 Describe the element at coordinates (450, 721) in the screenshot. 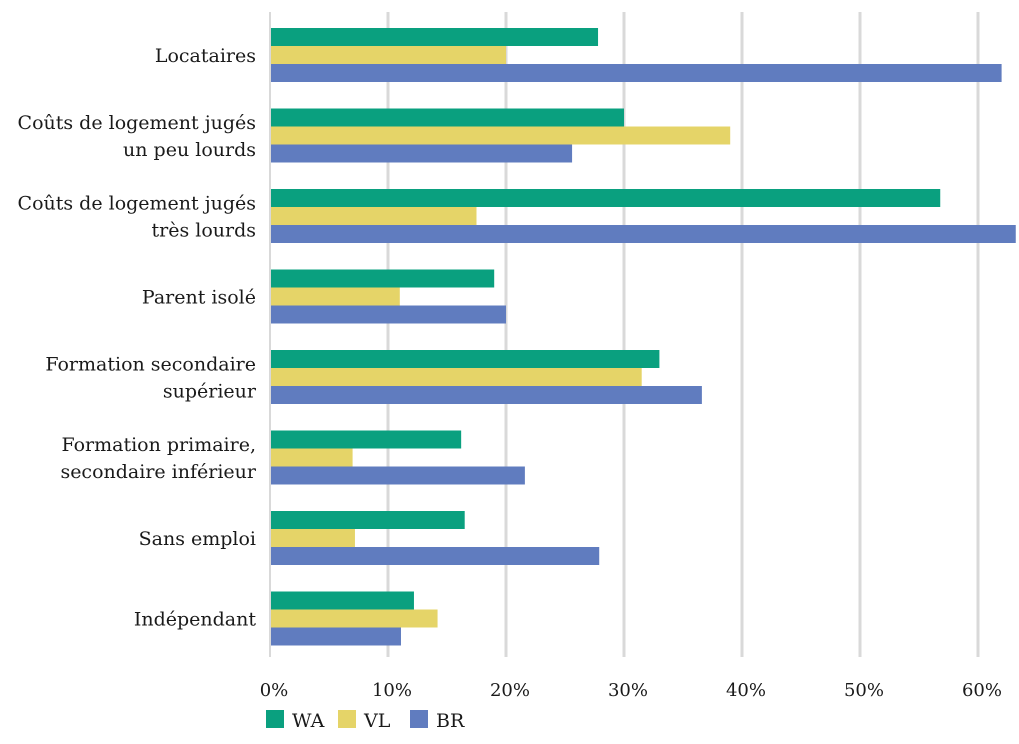

I see `legend-label-br: BR` at that location.